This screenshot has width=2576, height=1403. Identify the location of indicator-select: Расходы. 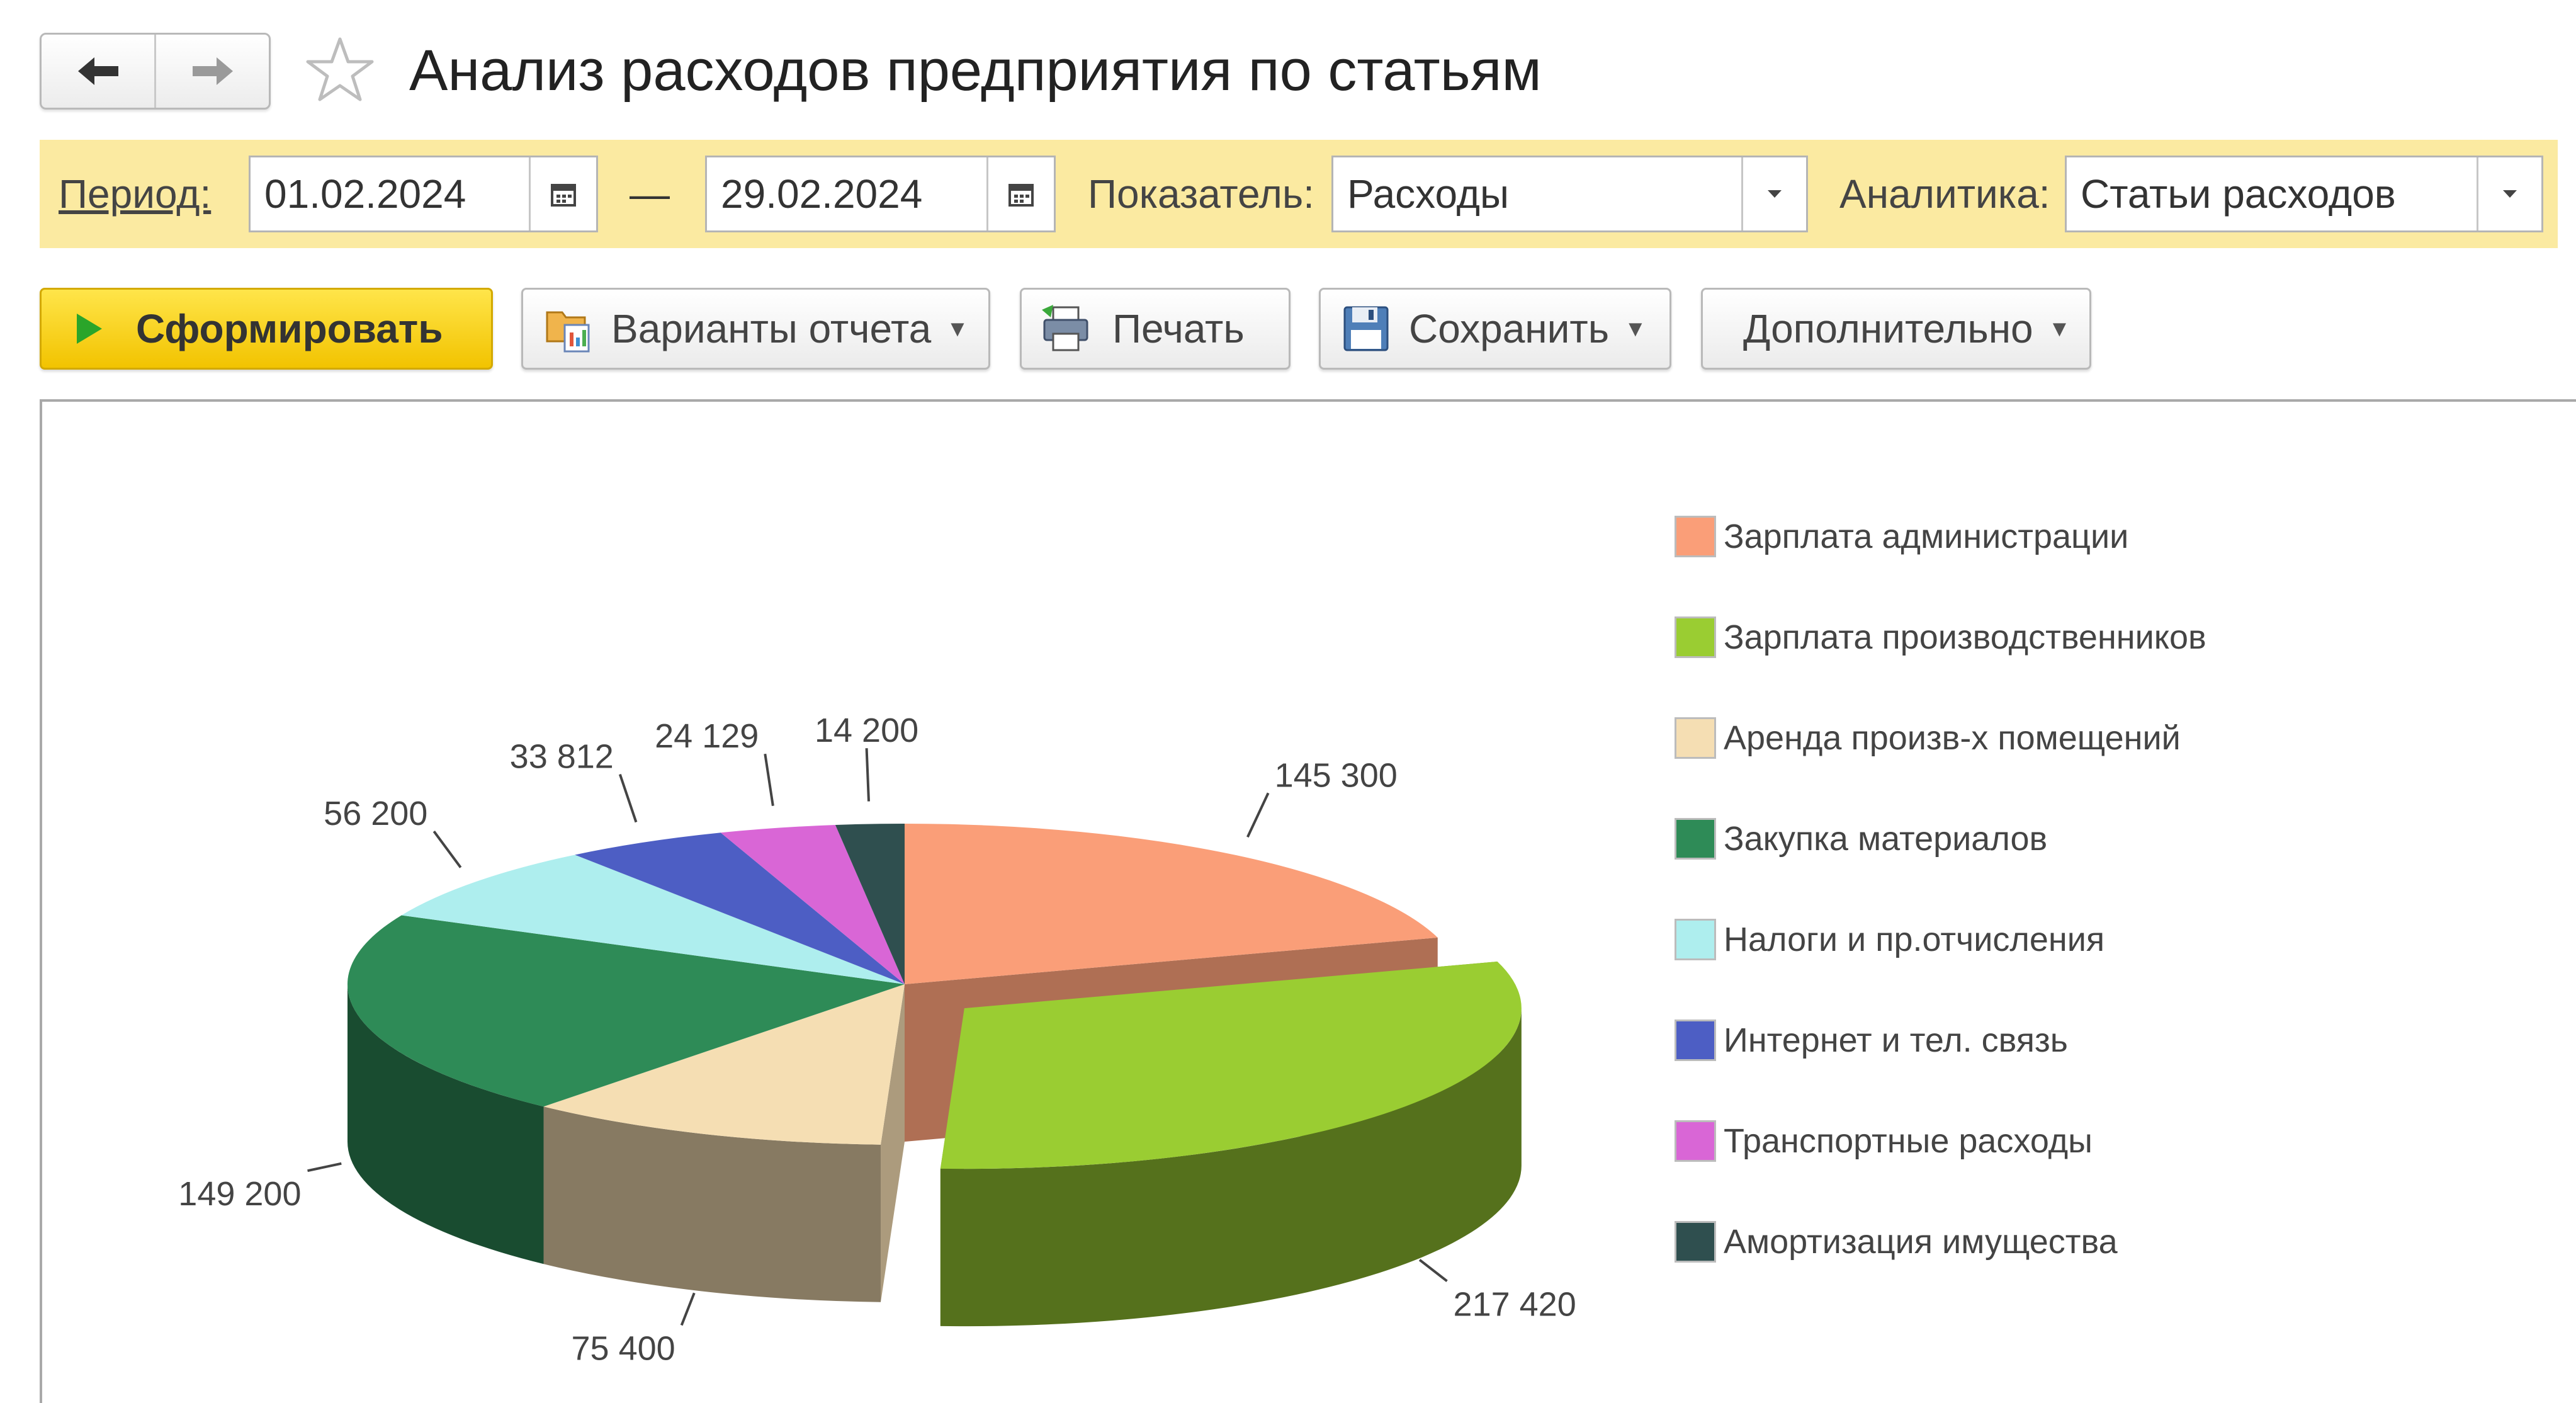
(1569, 194).